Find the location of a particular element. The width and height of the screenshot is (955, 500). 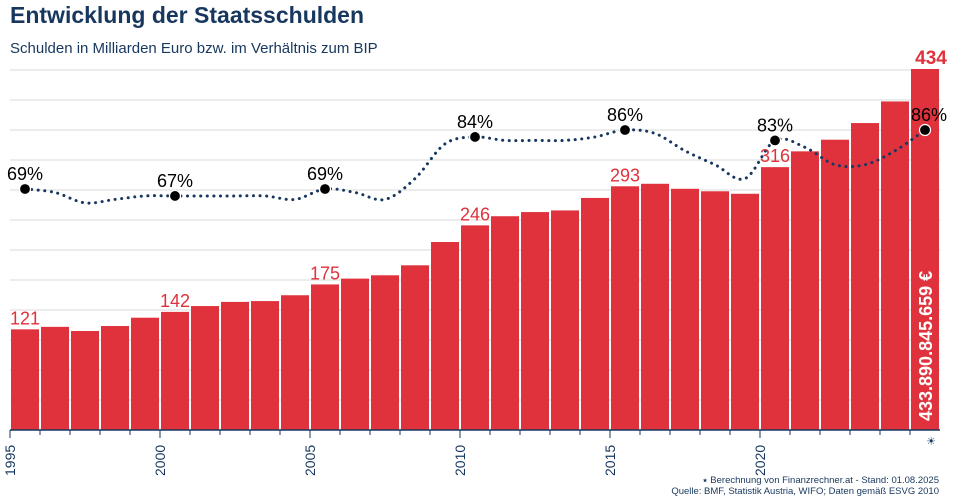

debt-label-2005: 175 is located at coordinates (325, 273).